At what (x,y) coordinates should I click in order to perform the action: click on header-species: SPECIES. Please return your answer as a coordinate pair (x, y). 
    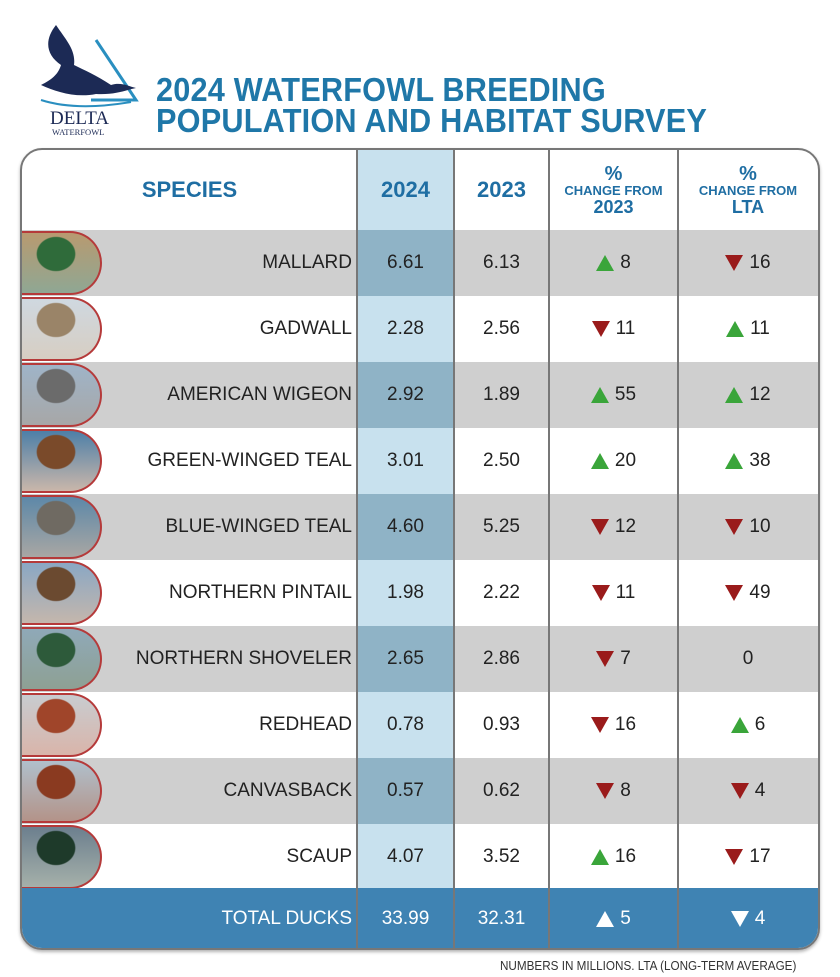
    Looking at the image, I should click on (189, 190).